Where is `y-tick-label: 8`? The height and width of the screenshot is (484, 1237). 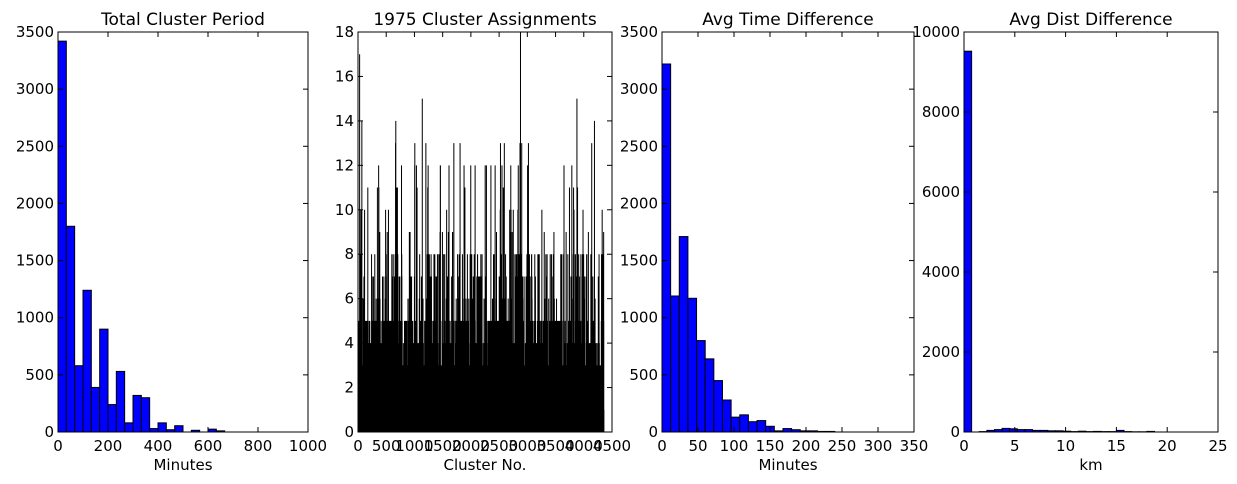
y-tick-label: 8 is located at coordinates (349, 254).